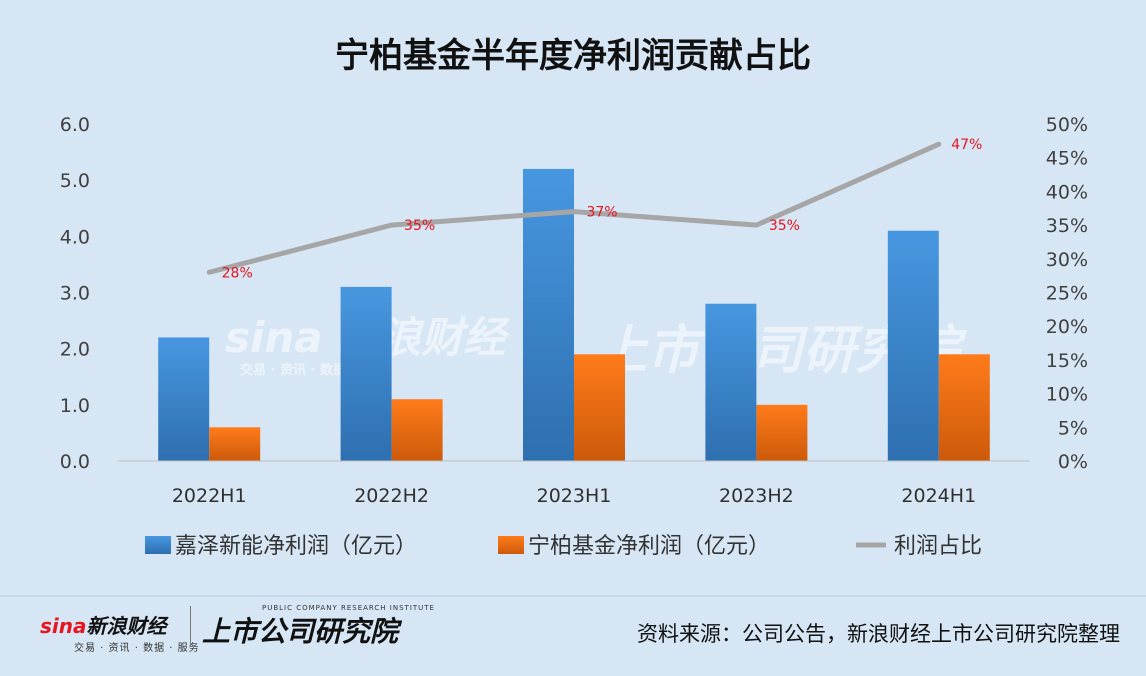 The height and width of the screenshot is (676, 1146). I want to click on right-axis-tick-label: 20%, so click(1067, 327).